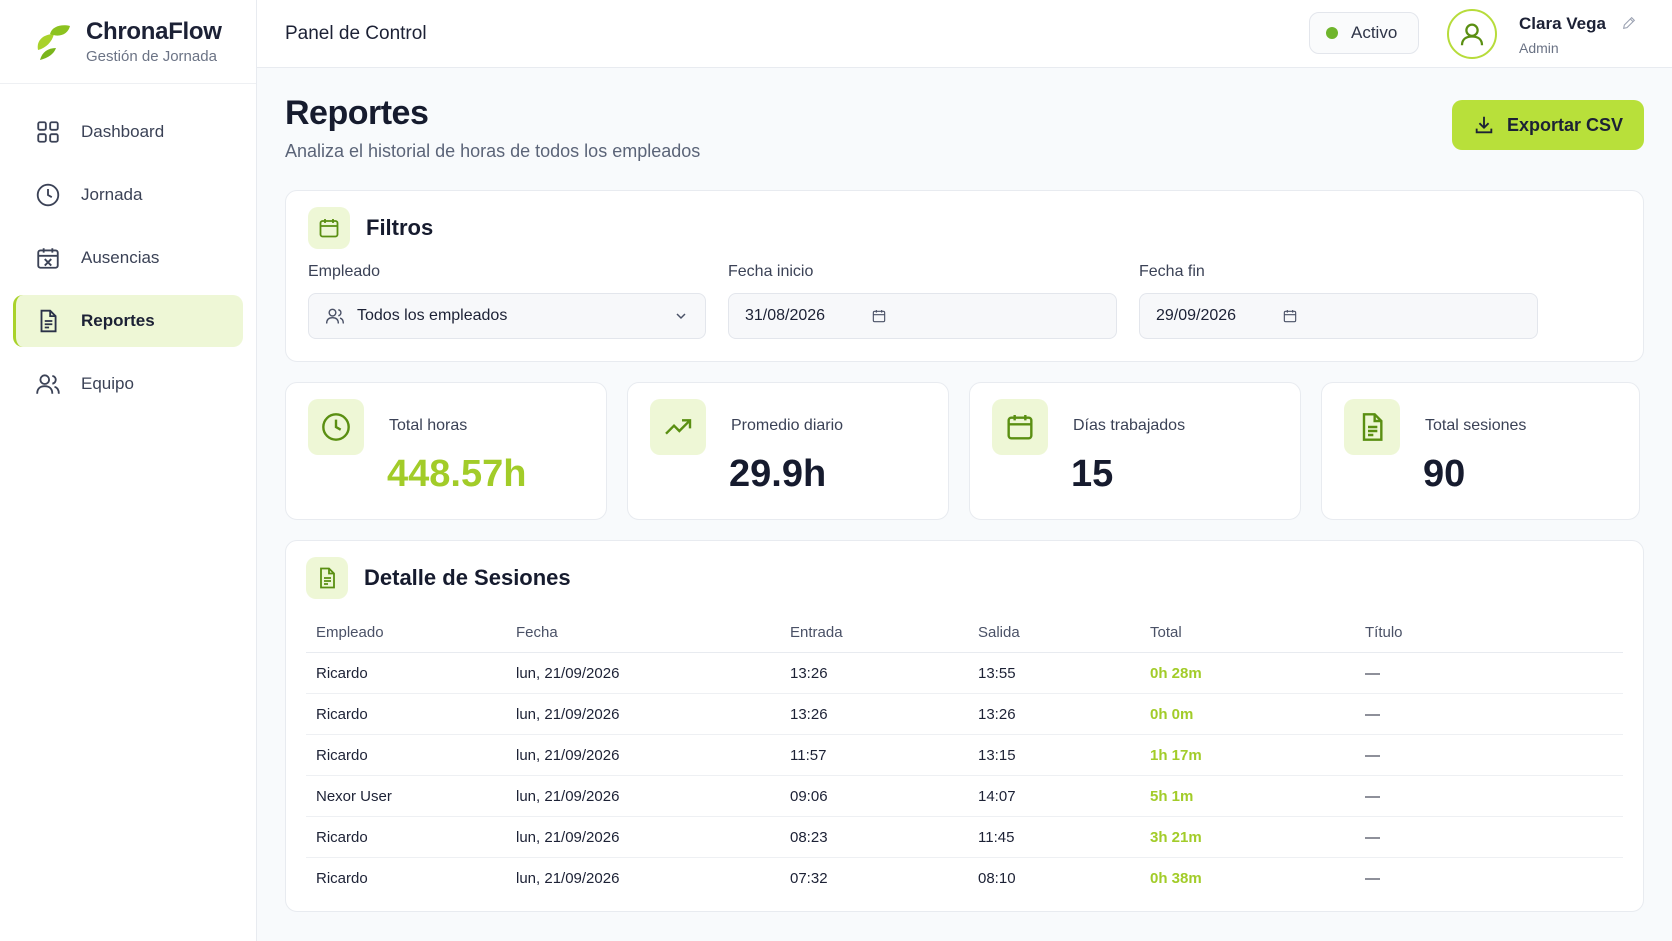 The width and height of the screenshot is (1672, 941). I want to click on grid-icon, so click(48, 132).